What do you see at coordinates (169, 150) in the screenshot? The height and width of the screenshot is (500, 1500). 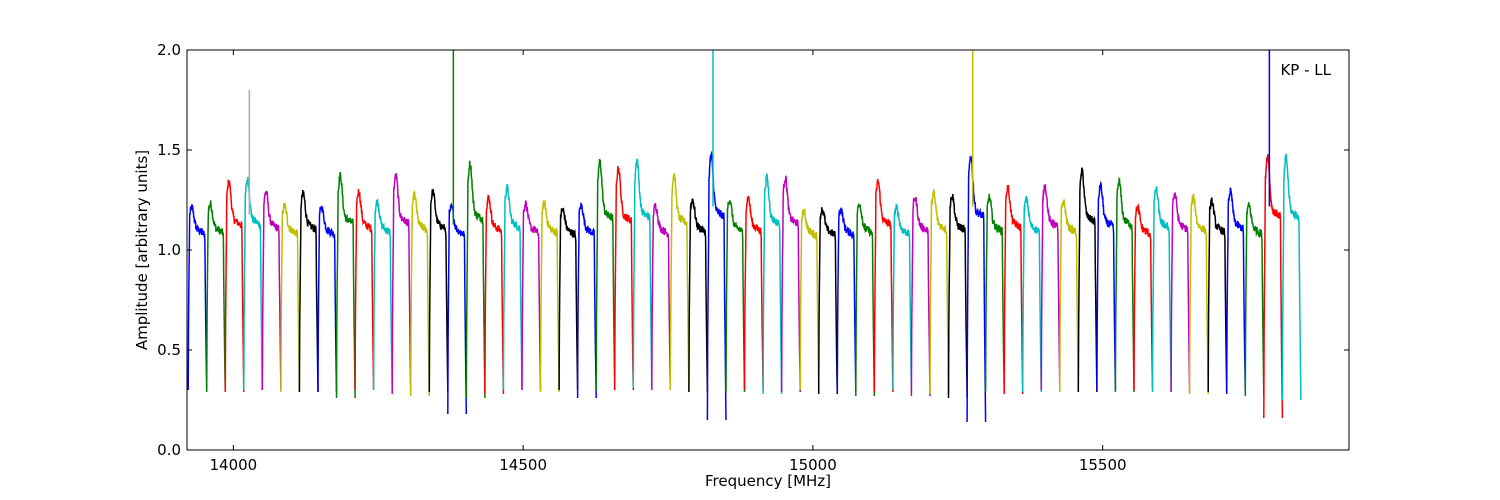 I see `y-tick-label: 1.5` at bounding box center [169, 150].